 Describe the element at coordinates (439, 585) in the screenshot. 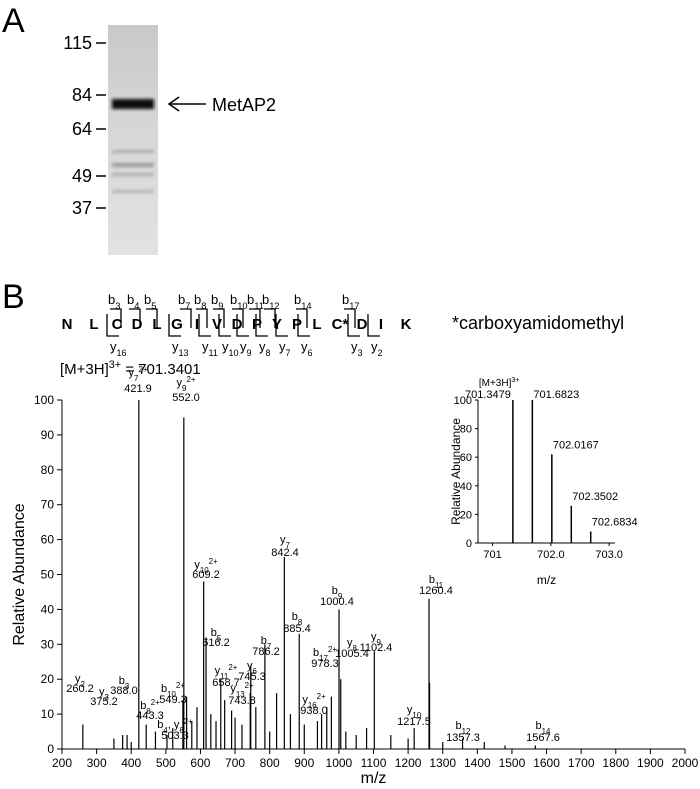

I see `label-sub: 11` at that location.